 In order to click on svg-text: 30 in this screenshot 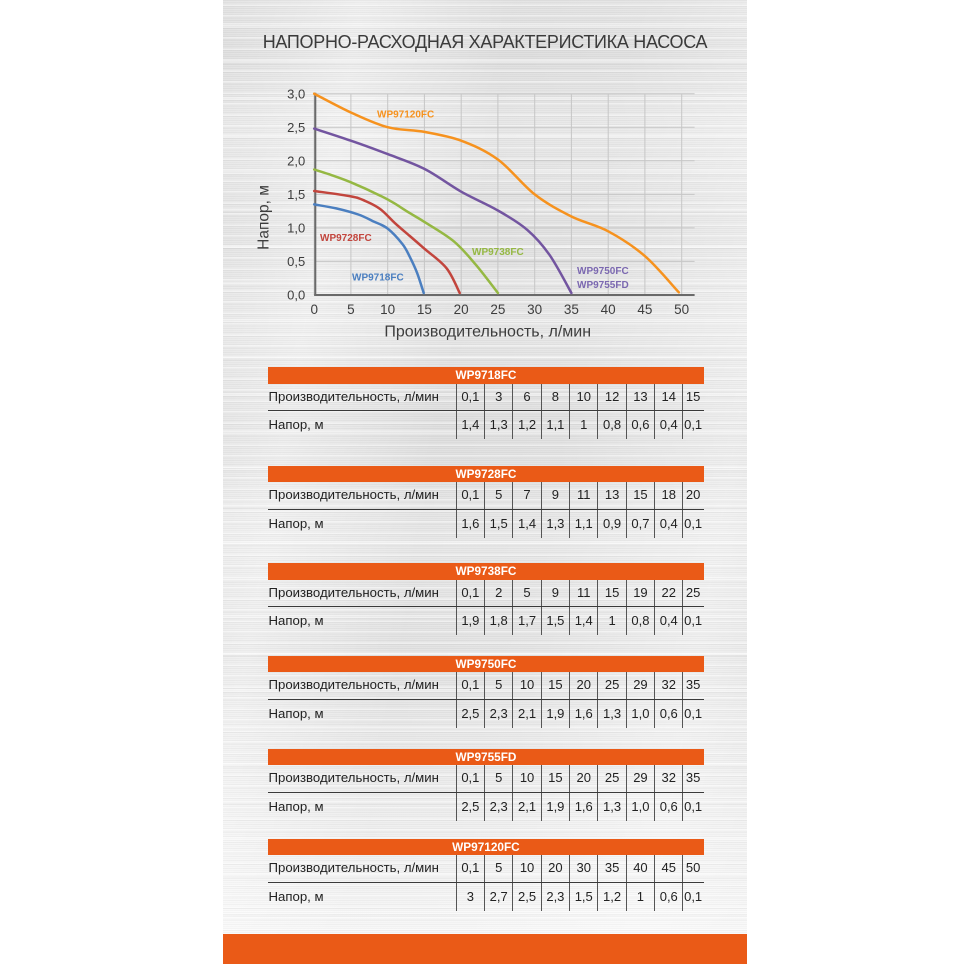, I will do `click(534, 309)`.